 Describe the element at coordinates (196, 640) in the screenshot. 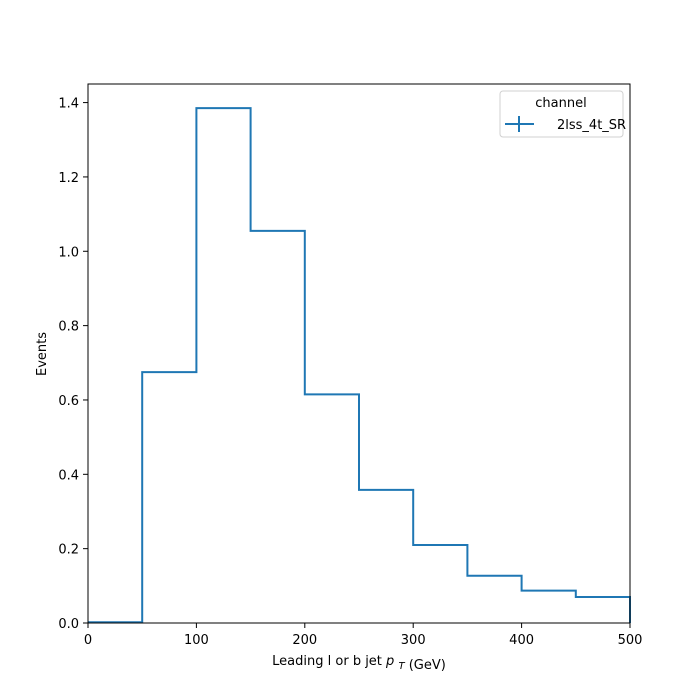

I see `x-tick-label-1: 100` at that location.